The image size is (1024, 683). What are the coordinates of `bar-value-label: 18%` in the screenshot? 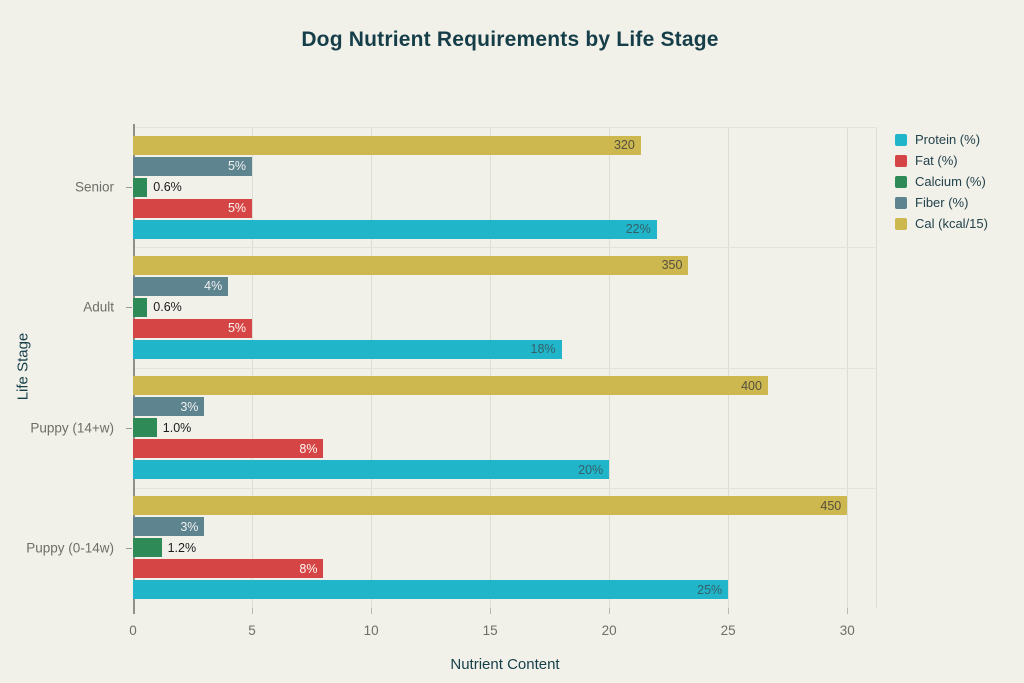 It's located at (543, 349).